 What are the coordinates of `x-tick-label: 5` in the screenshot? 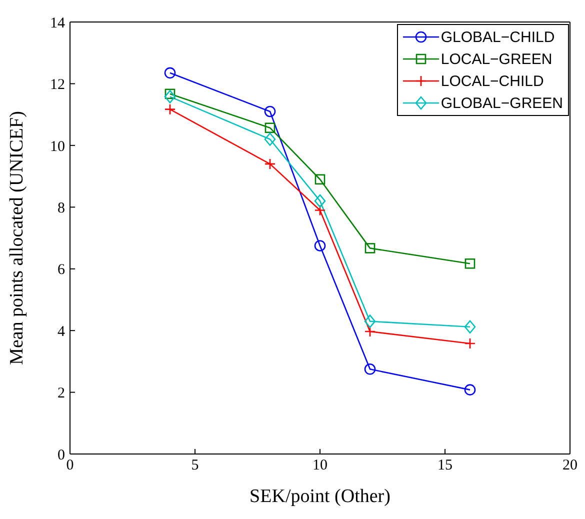 It's located at (195, 466).